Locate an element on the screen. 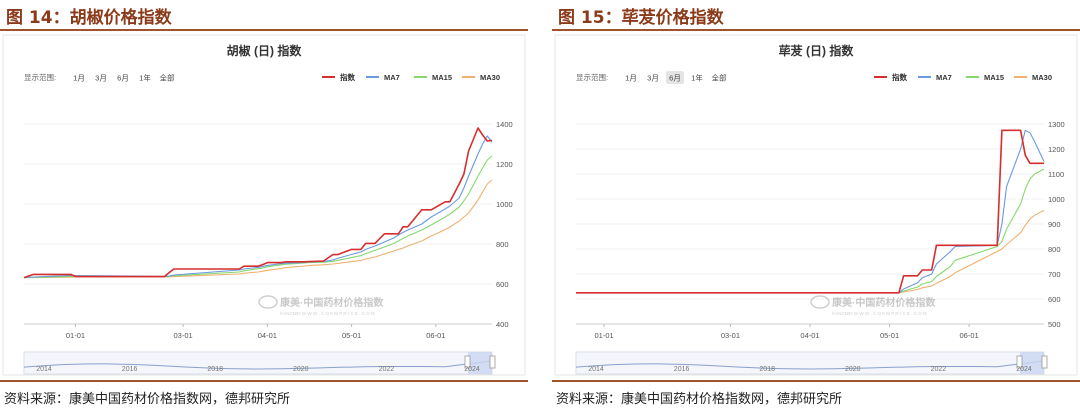 Image resolution: width=1080 pixels, height=408 pixels. source-rule is located at coordinates (264, 381).